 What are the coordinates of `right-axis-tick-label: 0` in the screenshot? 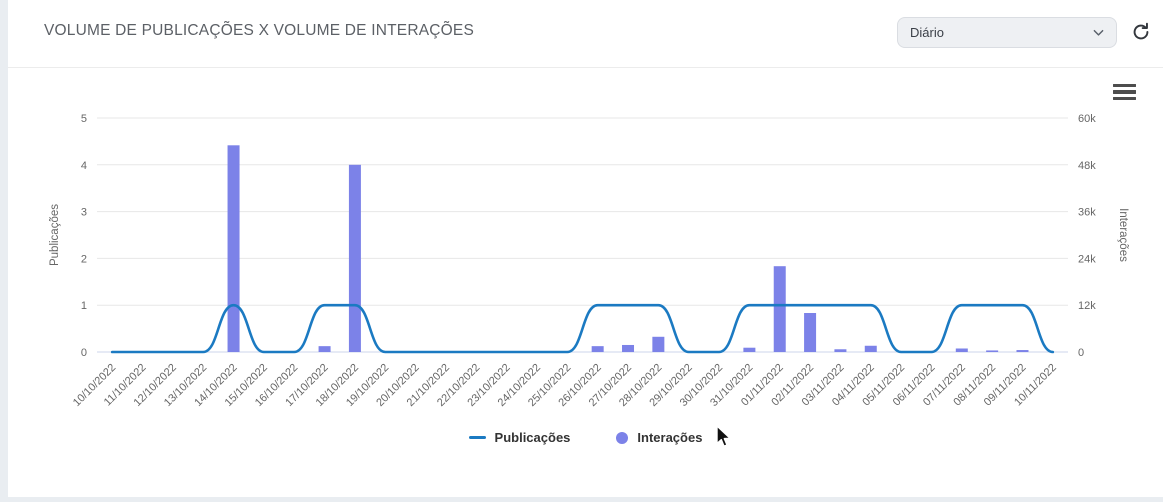 It's located at (1081, 353).